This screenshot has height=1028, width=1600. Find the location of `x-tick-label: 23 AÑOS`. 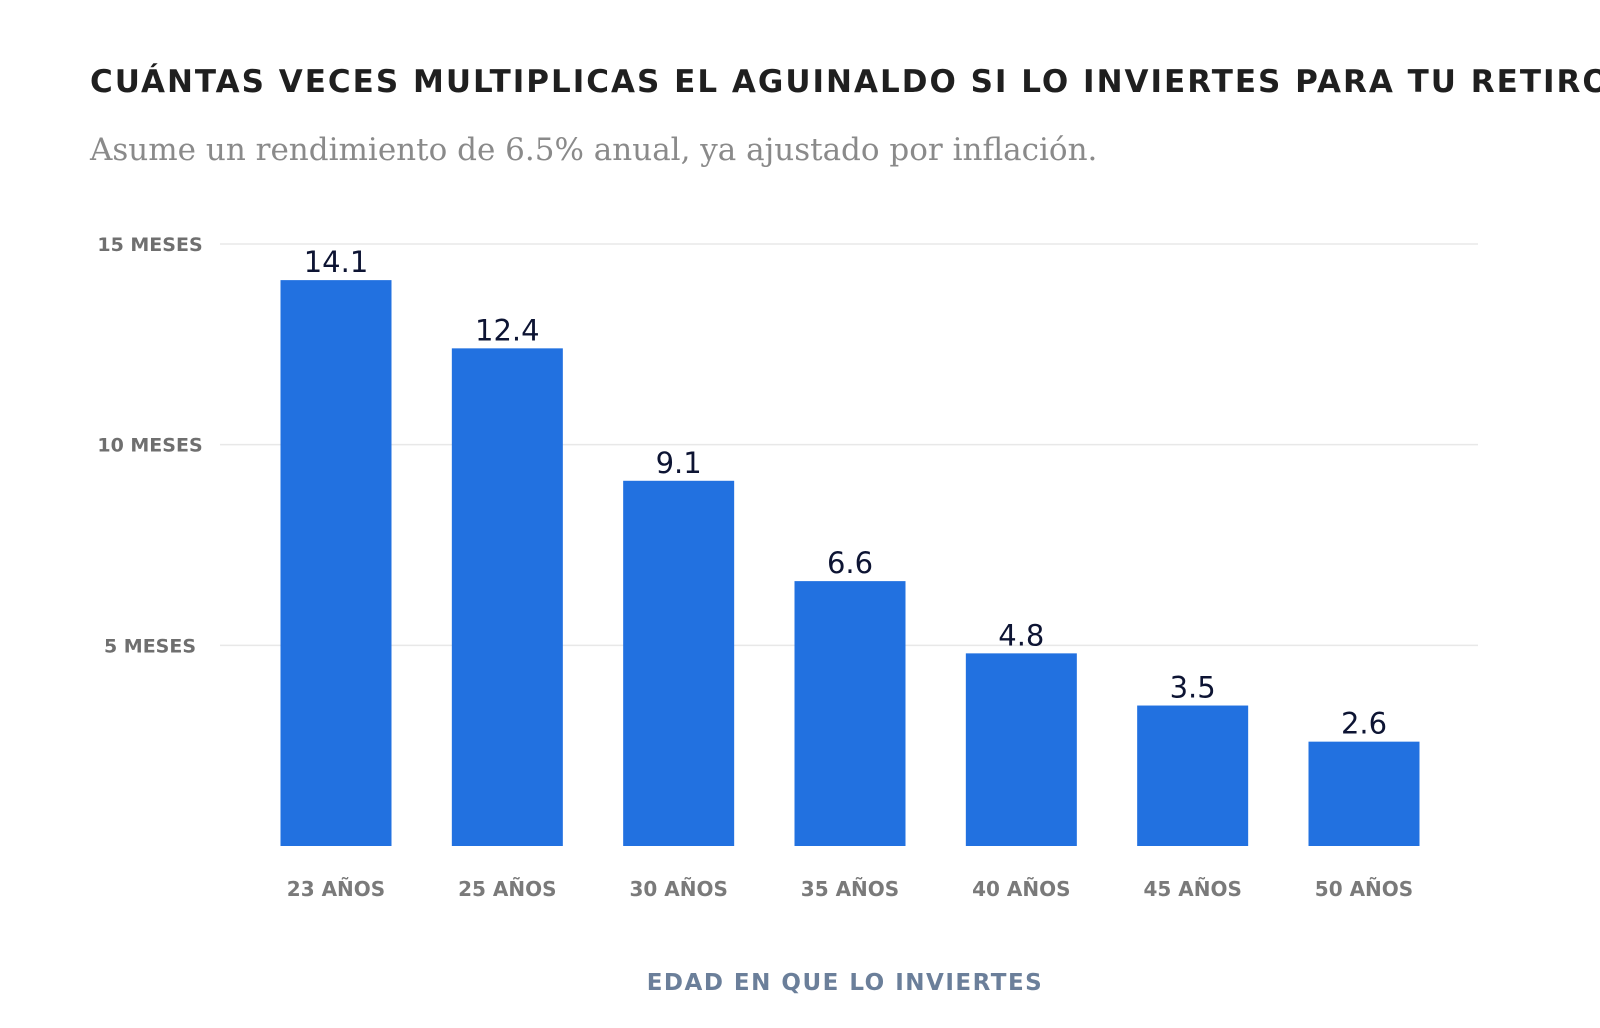

x-tick-label: 23 AÑOS is located at coordinates (336, 889).